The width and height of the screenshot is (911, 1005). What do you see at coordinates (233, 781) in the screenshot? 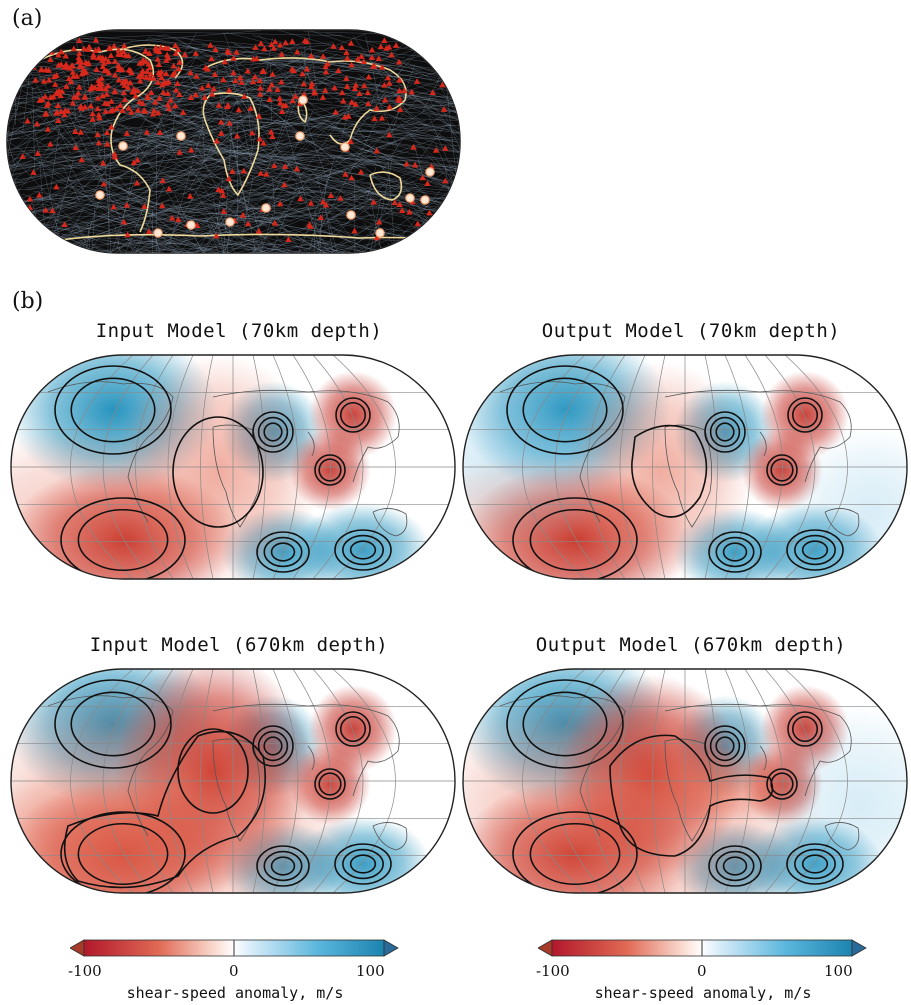
I see `map-input-670km` at bounding box center [233, 781].